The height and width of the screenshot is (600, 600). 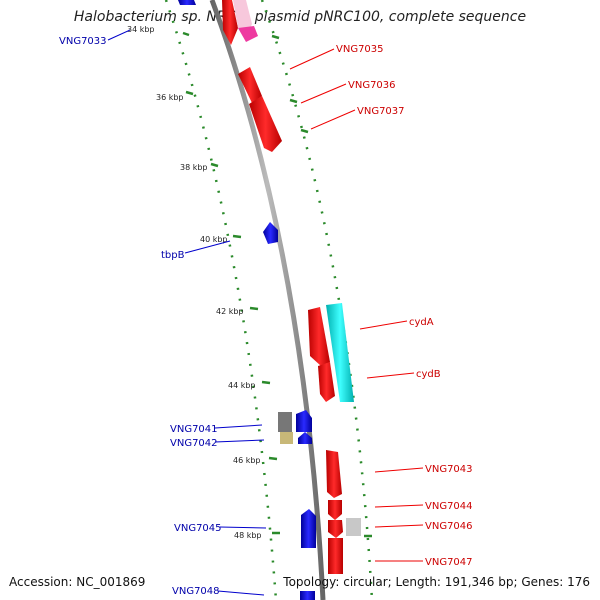 I want to click on callout-tbpb, so click(x=207, y=247).